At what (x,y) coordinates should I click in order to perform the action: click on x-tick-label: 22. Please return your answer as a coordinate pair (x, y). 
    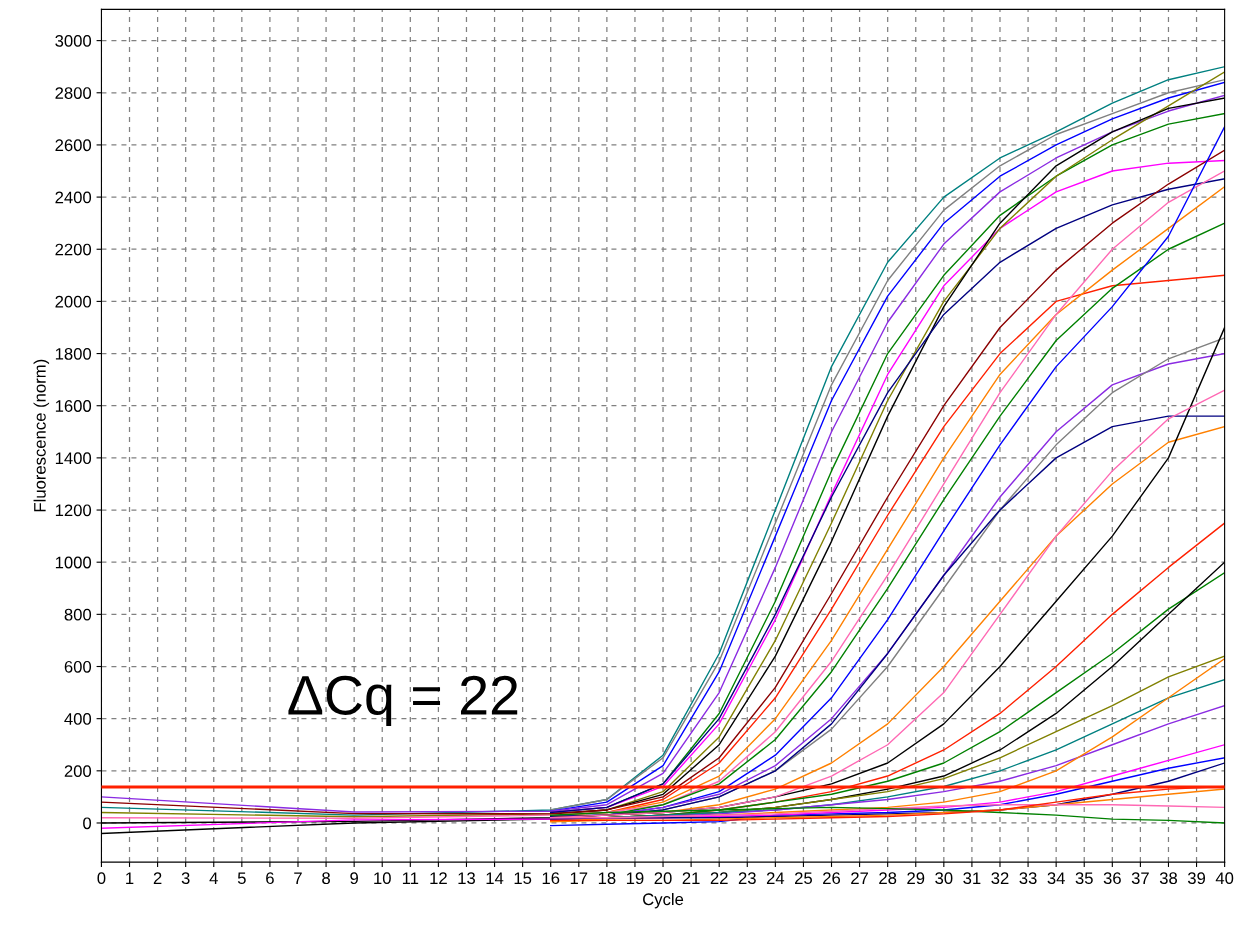
    Looking at the image, I should click on (719, 878).